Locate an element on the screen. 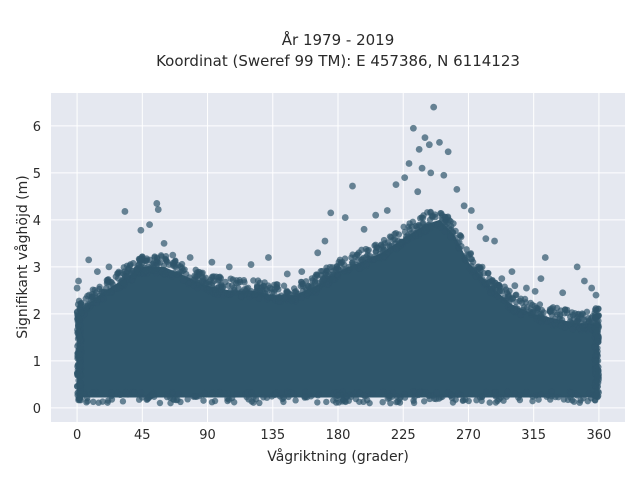  x-axis-label: Vågriktning (grader) is located at coordinates (338, 456).